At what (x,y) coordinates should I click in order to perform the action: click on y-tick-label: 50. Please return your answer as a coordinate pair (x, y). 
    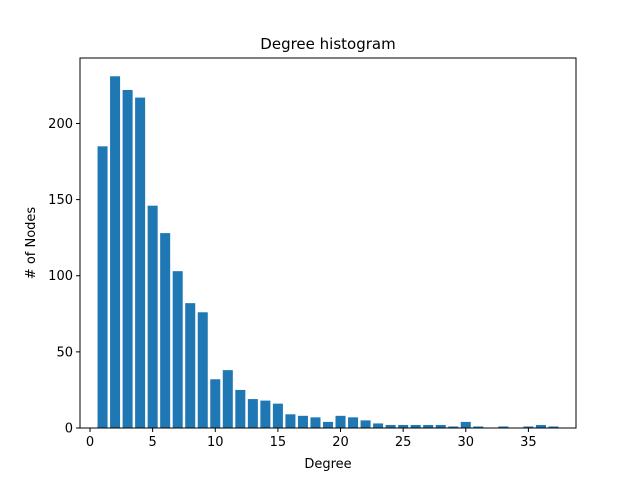
    Looking at the image, I should click on (64, 352).